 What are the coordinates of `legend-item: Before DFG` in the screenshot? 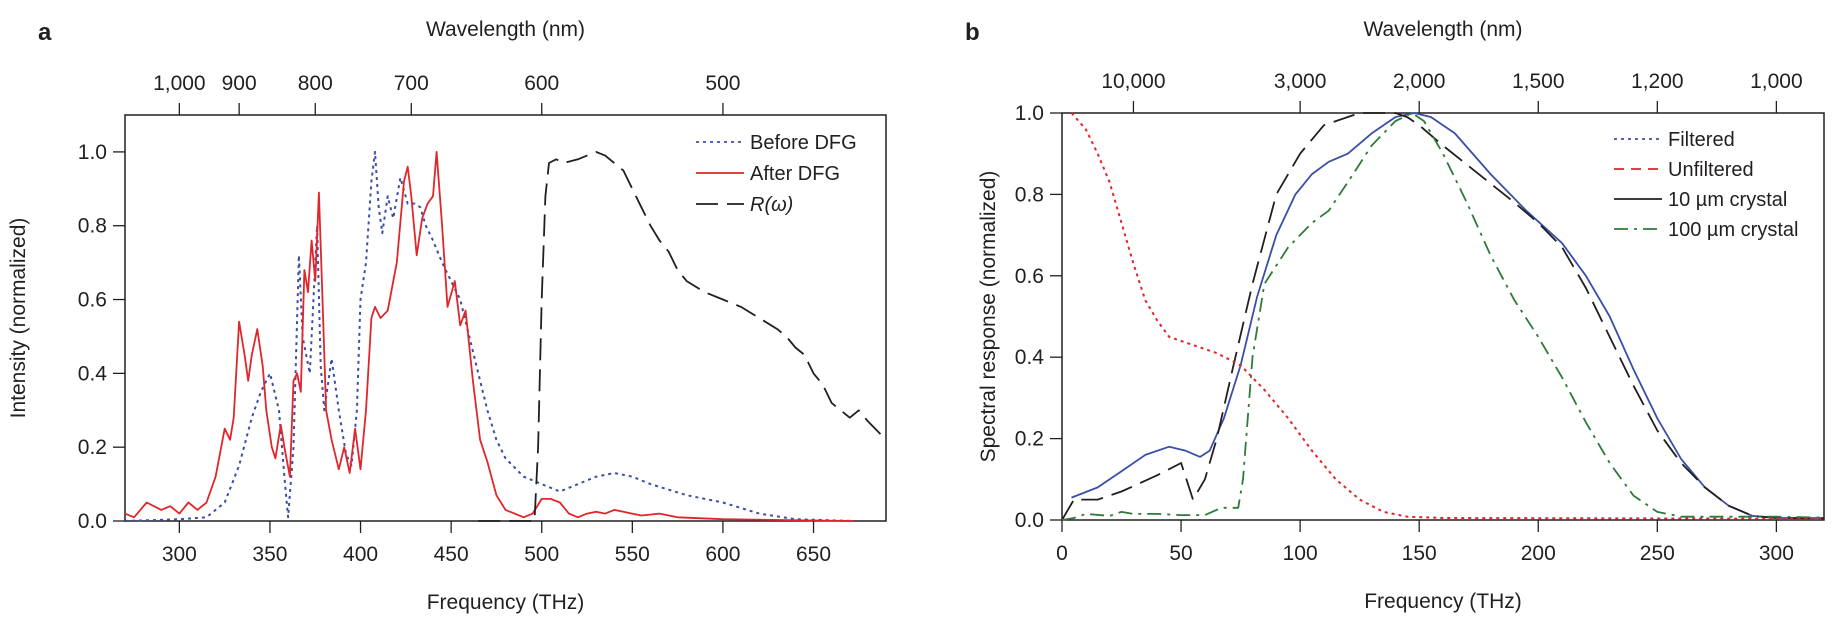 It's located at (776, 143).